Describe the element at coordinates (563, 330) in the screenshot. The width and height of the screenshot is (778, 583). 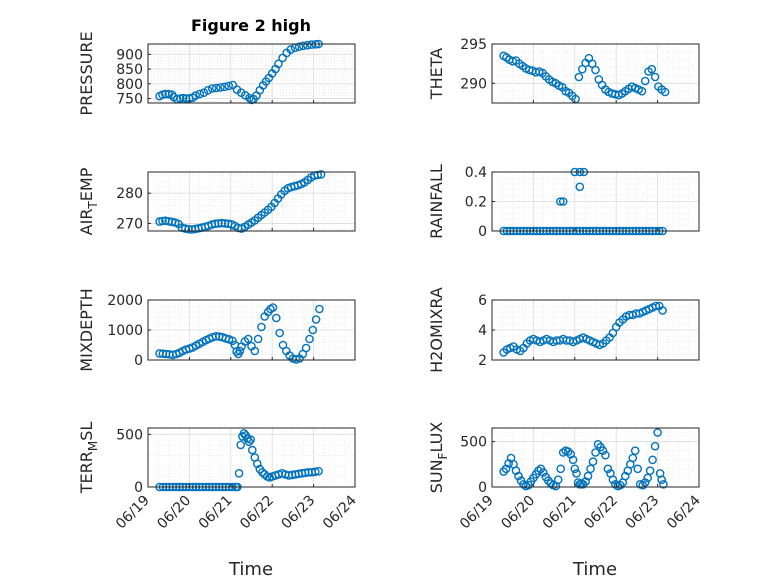
I see `subplot-6: 2 4 6 H2OMIXRA` at that location.